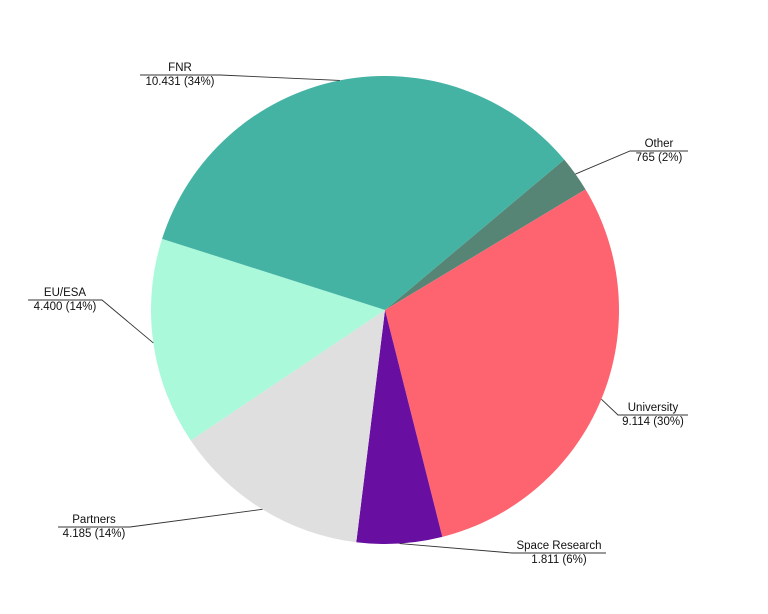 The image size is (768, 614). What do you see at coordinates (559, 560) in the screenshot?
I see `value-label: 1.811 (6%)` at bounding box center [559, 560].